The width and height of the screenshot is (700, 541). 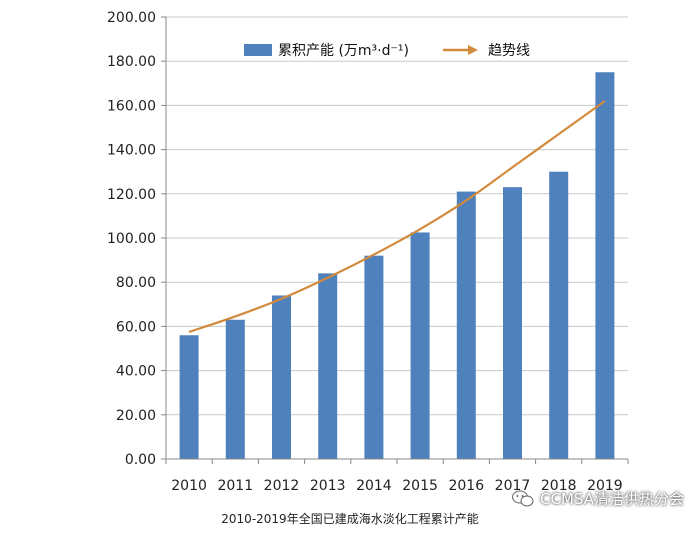 What do you see at coordinates (131, 151) in the screenshot?
I see `y-tick-label: 140.00` at bounding box center [131, 151].